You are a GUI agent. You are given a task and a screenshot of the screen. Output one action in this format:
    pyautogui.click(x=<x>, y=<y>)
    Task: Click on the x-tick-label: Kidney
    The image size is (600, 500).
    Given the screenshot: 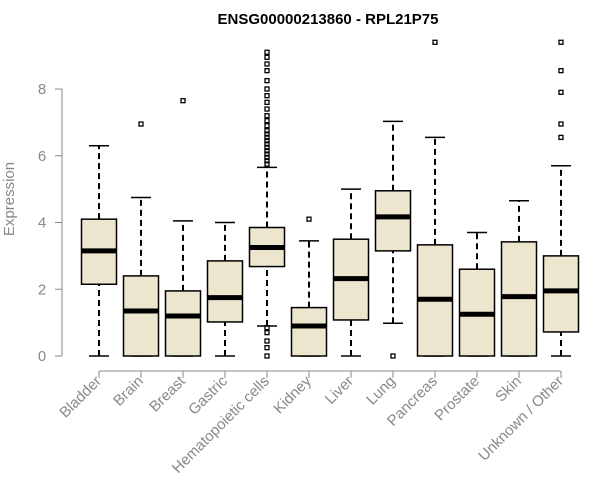 What is the action you would take?
    pyautogui.click(x=292, y=394)
    